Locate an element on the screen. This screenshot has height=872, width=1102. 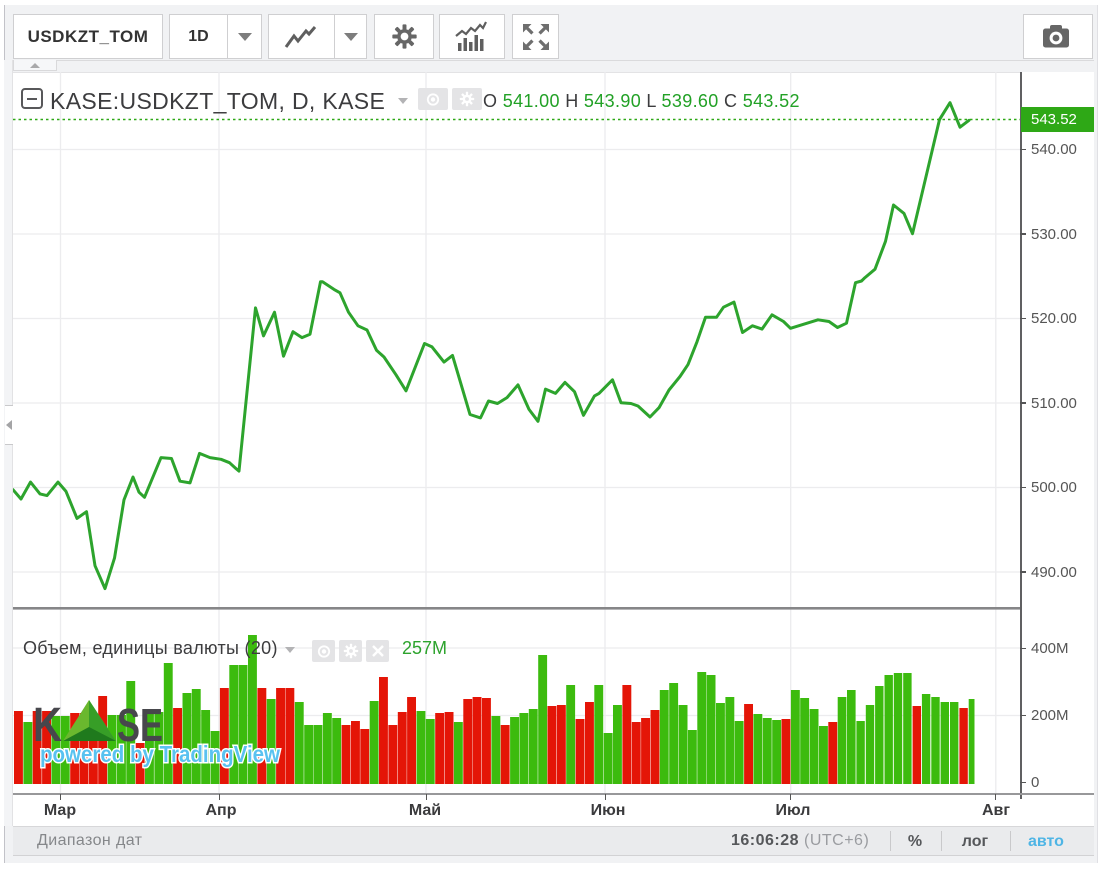
svg-text: SE is located at coordinates (140, 725).